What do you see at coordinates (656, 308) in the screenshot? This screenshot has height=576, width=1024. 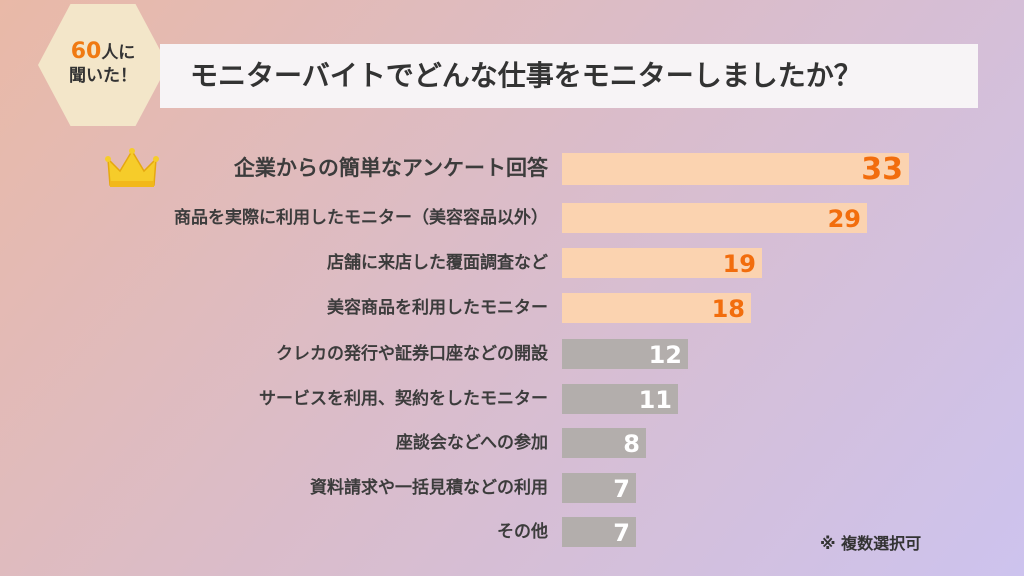 I see `bar: 18` at bounding box center [656, 308].